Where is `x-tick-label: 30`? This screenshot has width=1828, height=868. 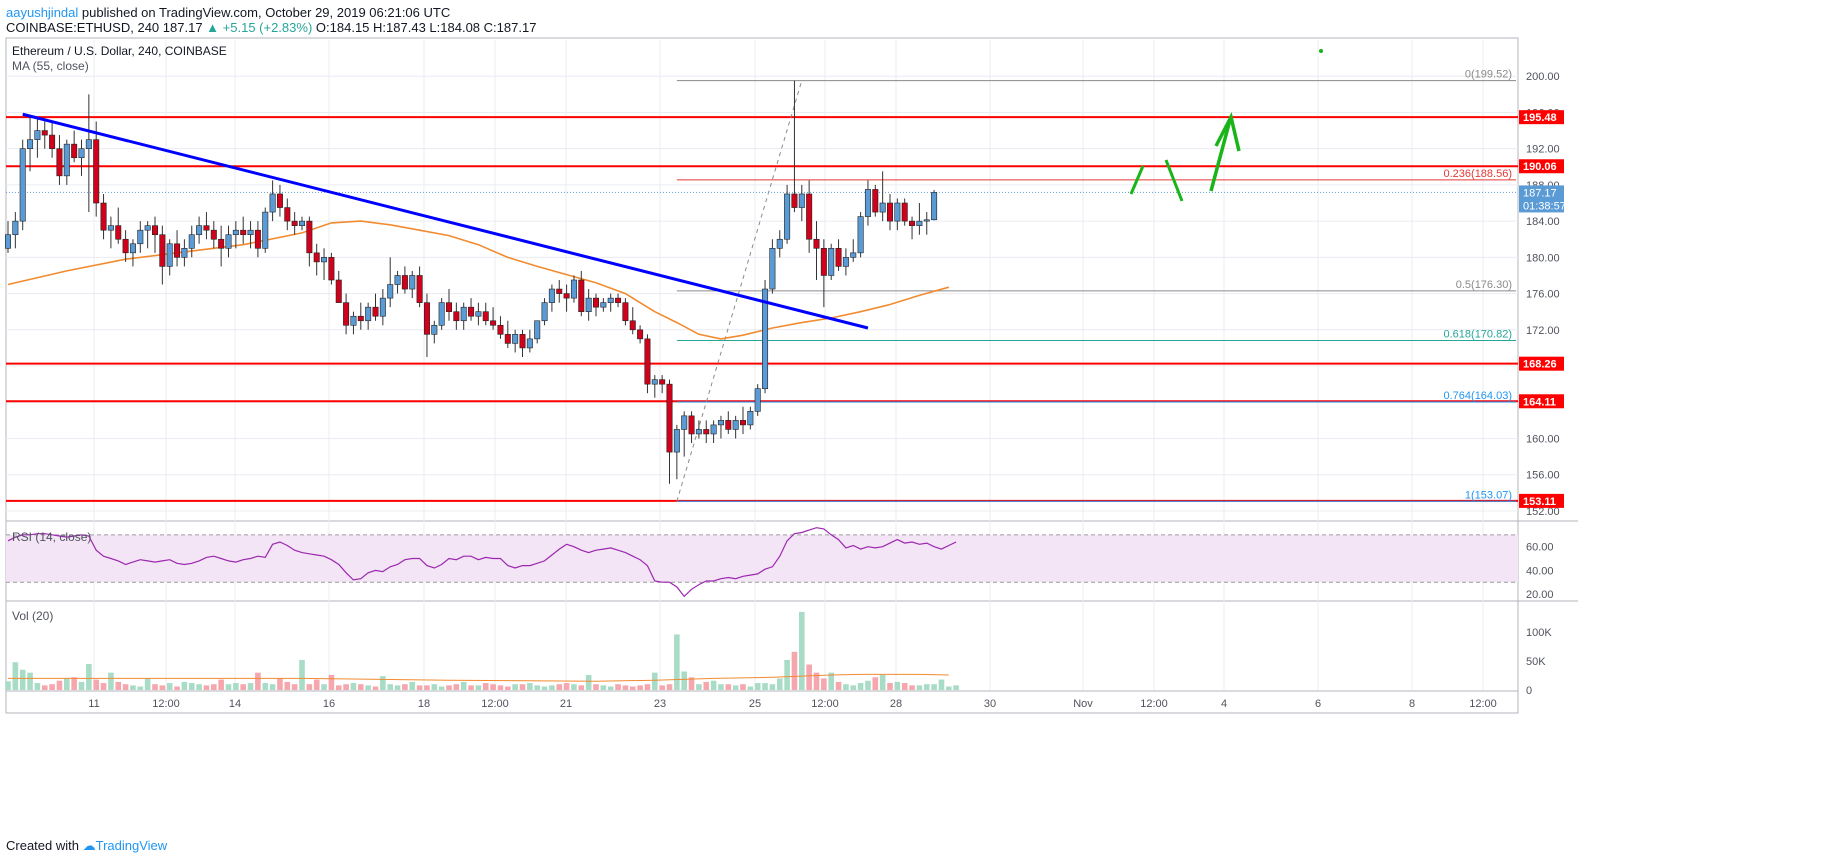 x-tick-label: 30 is located at coordinates (990, 704).